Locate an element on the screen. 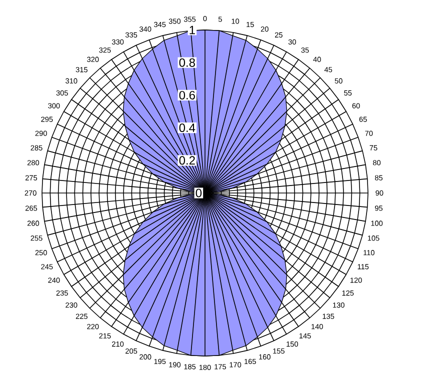 Image resolution: width=431 pixels, height=386 pixels. y-tick-label: 0.2 is located at coordinates (187, 160).